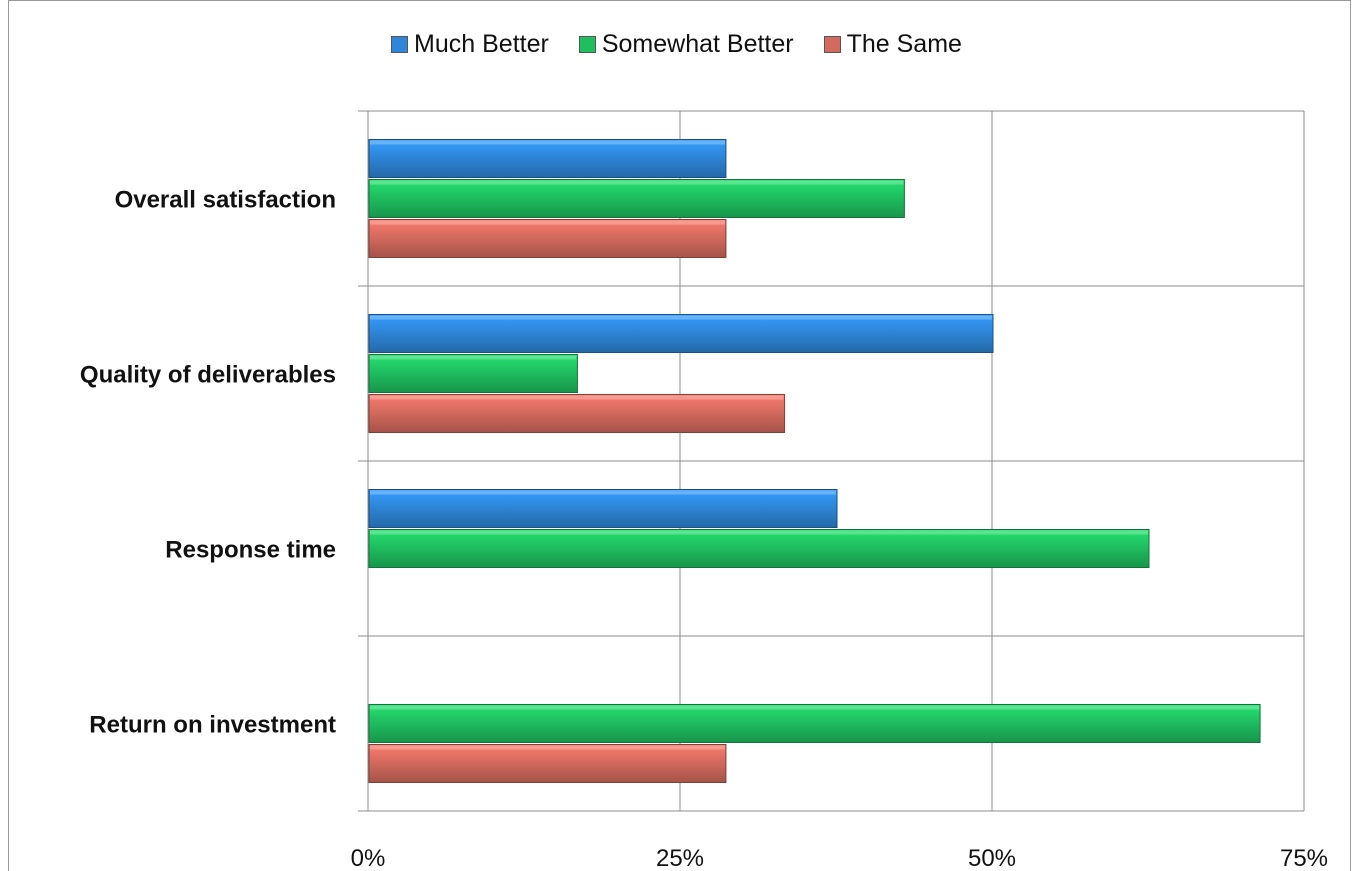  I want to click on category-label-0: Overall satisfaction, so click(225, 200).